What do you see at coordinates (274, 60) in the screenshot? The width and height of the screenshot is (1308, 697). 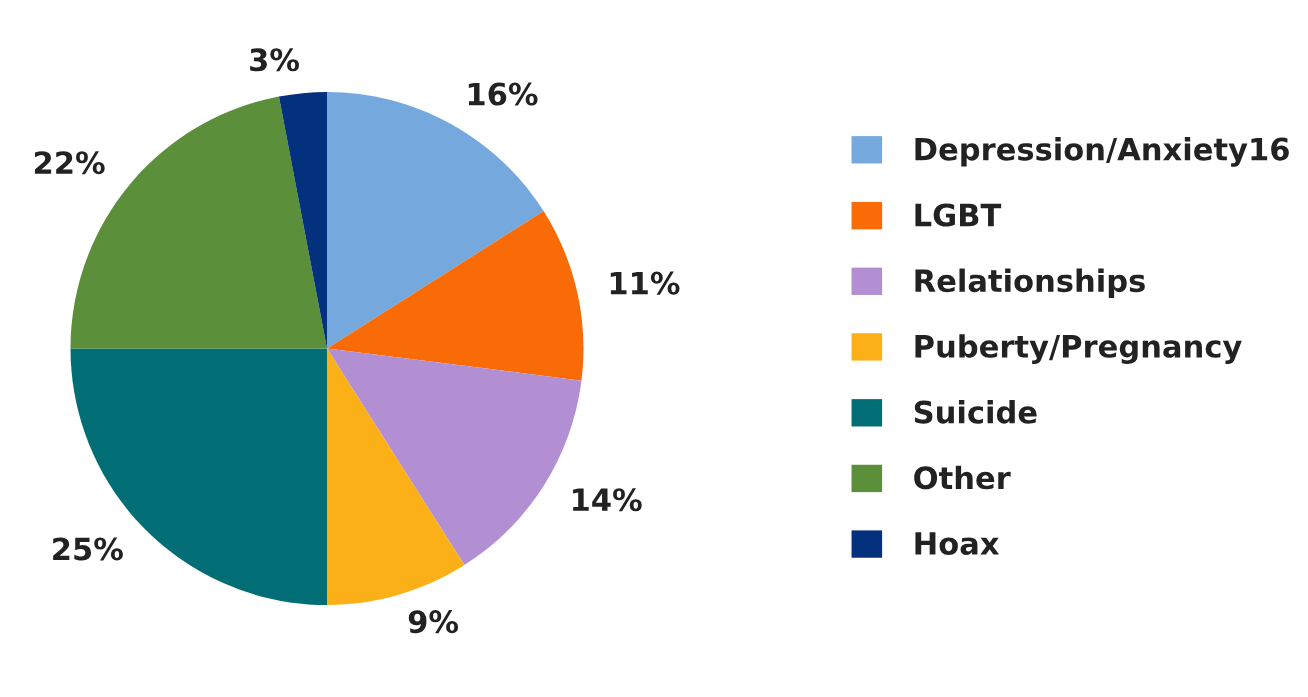 I see `data-label: 3%` at bounding box center [274, 60].